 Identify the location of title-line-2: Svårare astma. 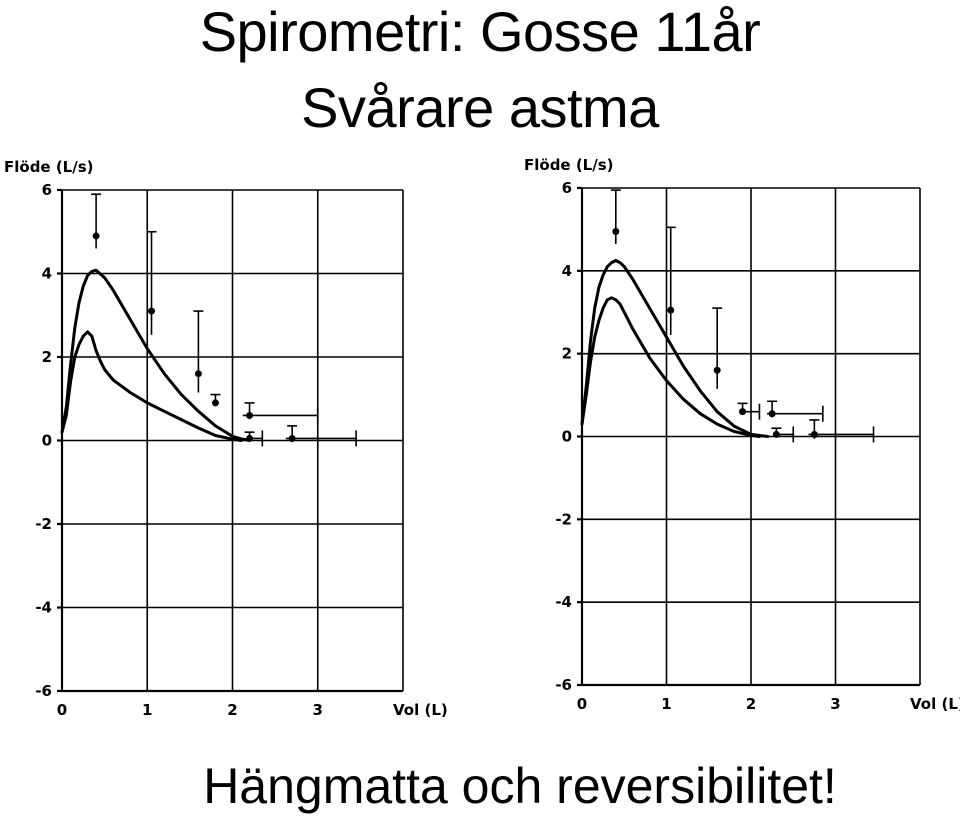
(480, 107).